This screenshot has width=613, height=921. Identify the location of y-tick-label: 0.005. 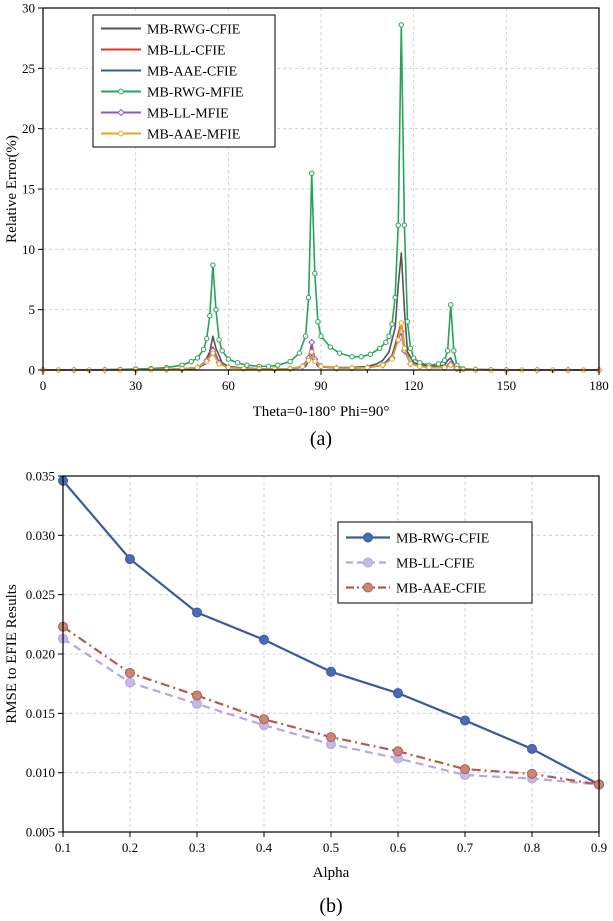
(40, 832).